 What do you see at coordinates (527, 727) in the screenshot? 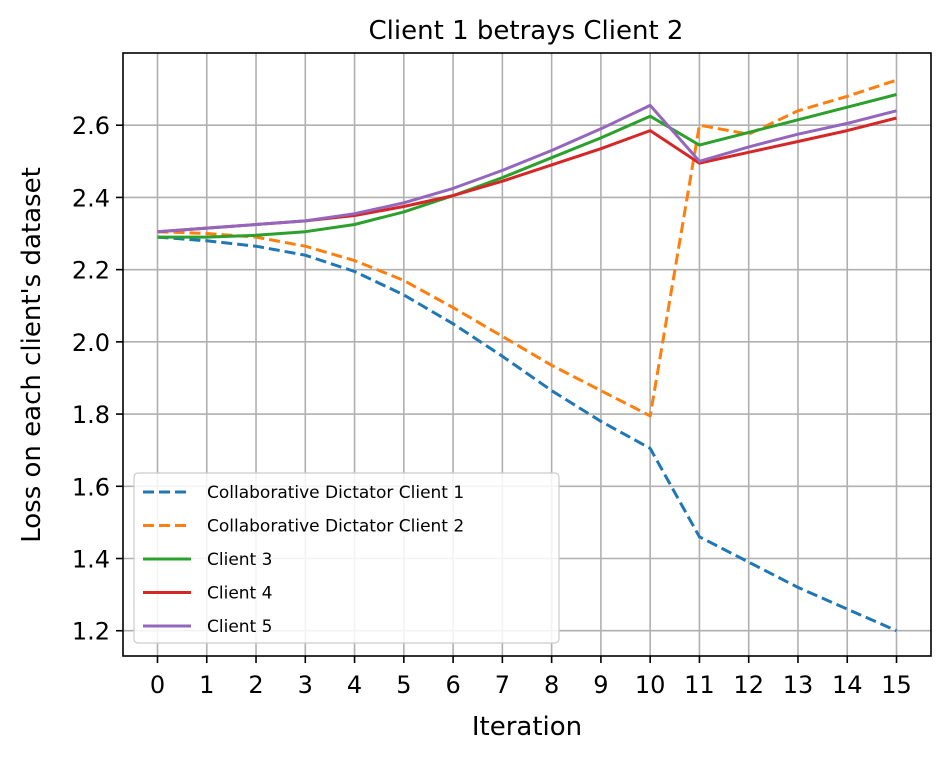
I see `x-axis-label: Iteration` at bounding box center [527, 727].